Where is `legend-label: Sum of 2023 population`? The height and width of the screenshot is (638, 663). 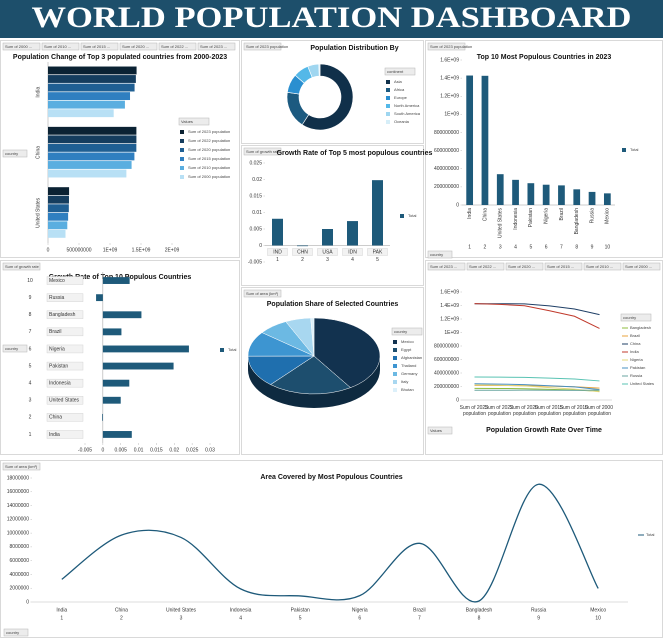 legend-label: Sum of 2023 population is located at coordinates (209, 131).